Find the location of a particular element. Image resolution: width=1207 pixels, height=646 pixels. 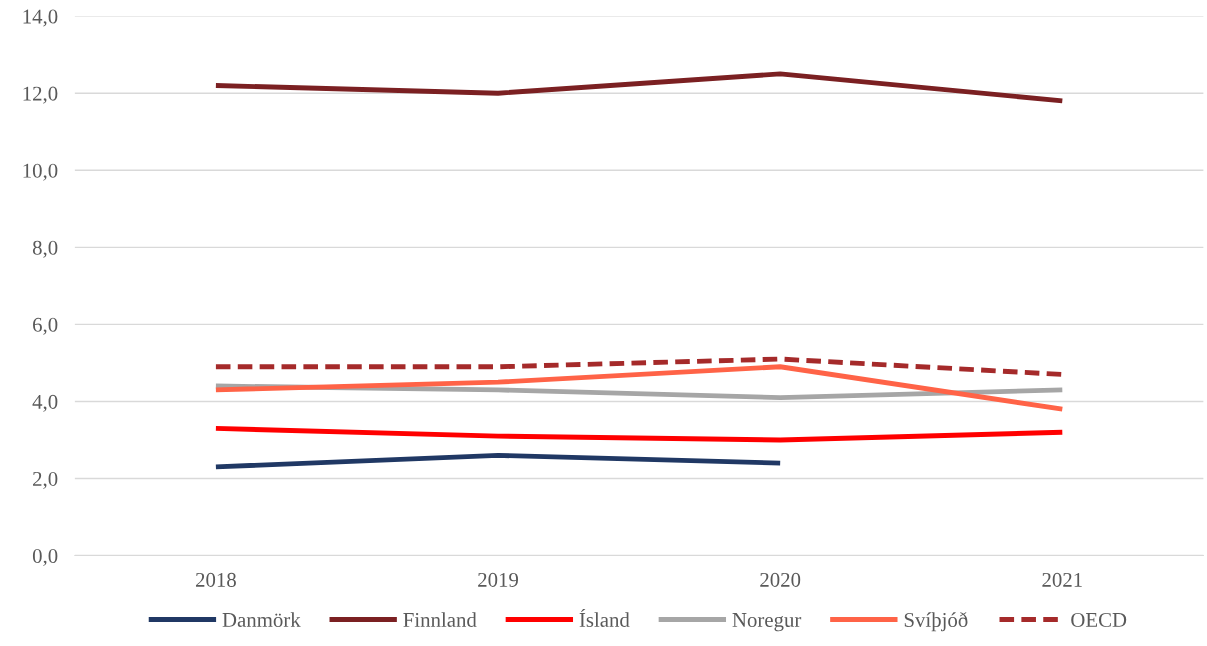

x-tick-label: 2018 is located at coordinates (215, 579).